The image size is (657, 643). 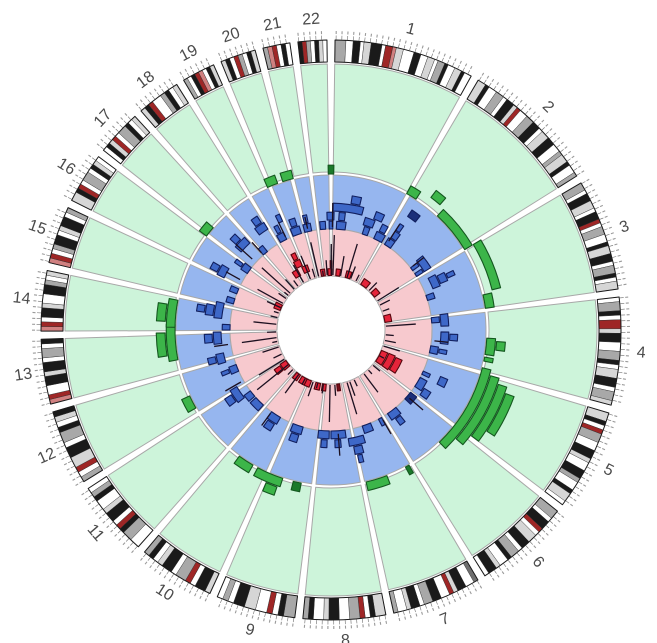 What do you see at coordinates (186, 70) in the screenshot?
I see `tick-label-mark-chr19` at bounding box center [186, 70].